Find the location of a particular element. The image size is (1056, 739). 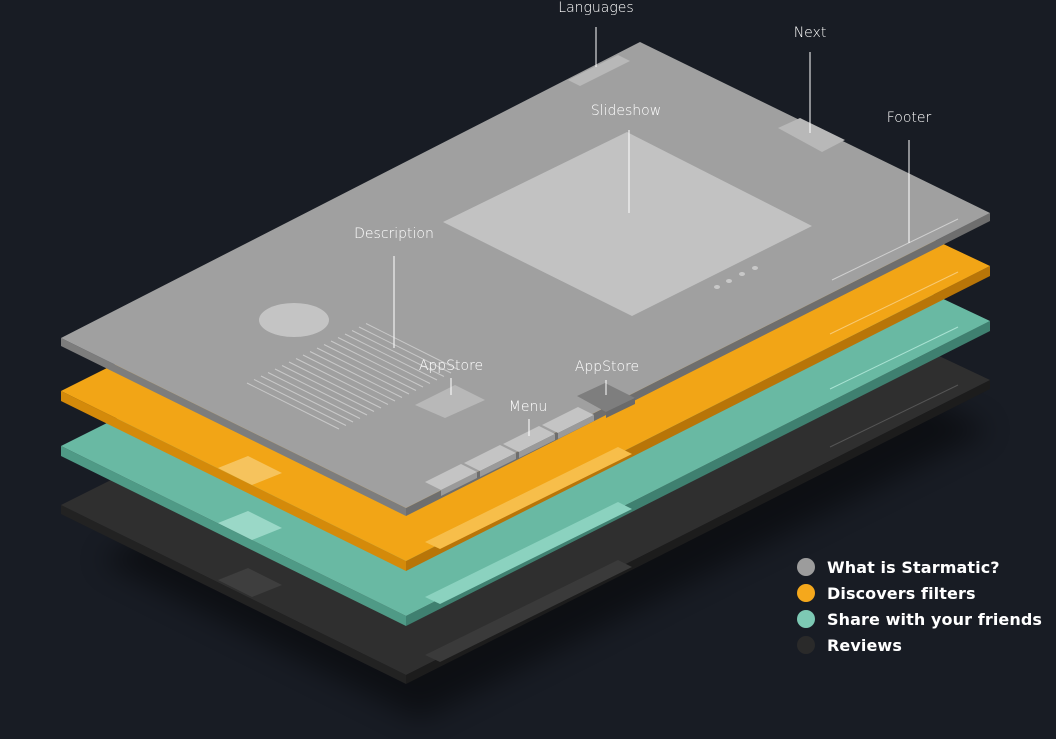

legend-item-starmatic: What is Starmatic? is located at coordinates (919, 567).